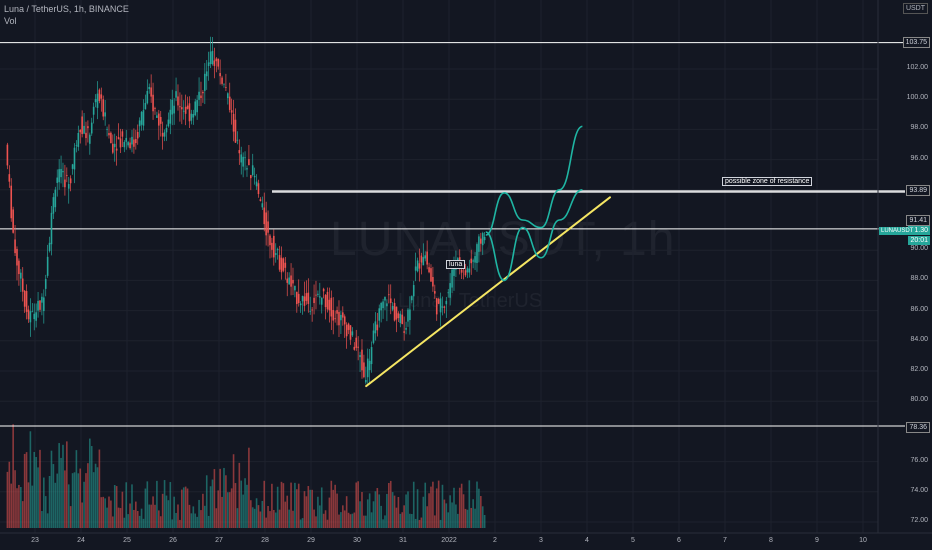  What do you see at coordinates (918, 427) in the screenshot?
I see `price-badge-bottom: 78.36` at bounding box center [918, 427].